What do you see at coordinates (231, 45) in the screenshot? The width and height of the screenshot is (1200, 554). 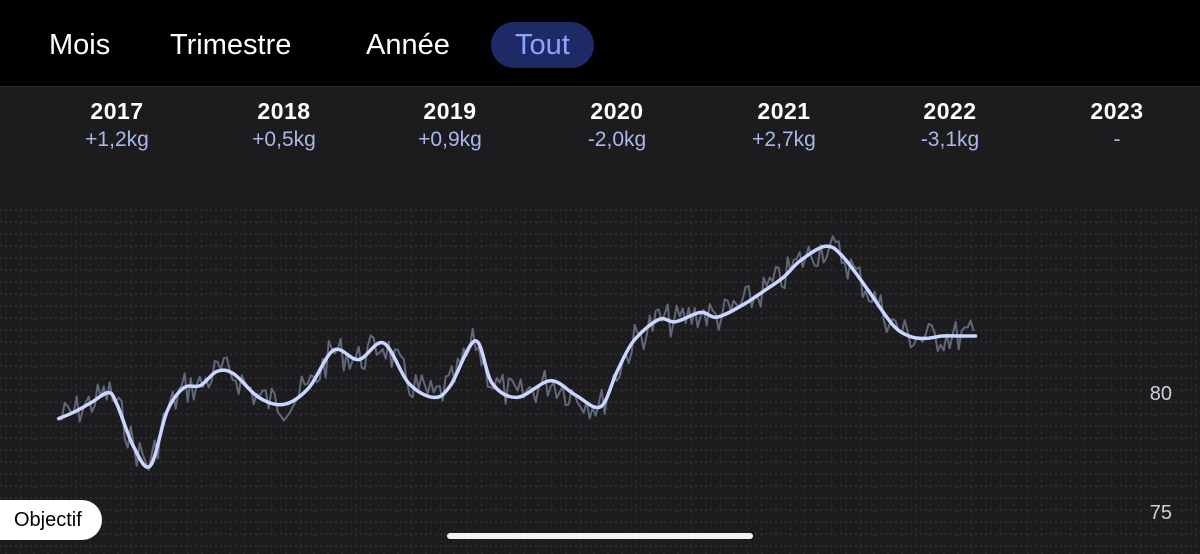 I see `tab-trimestre: Trimestre` at bounding box center [231, 45].